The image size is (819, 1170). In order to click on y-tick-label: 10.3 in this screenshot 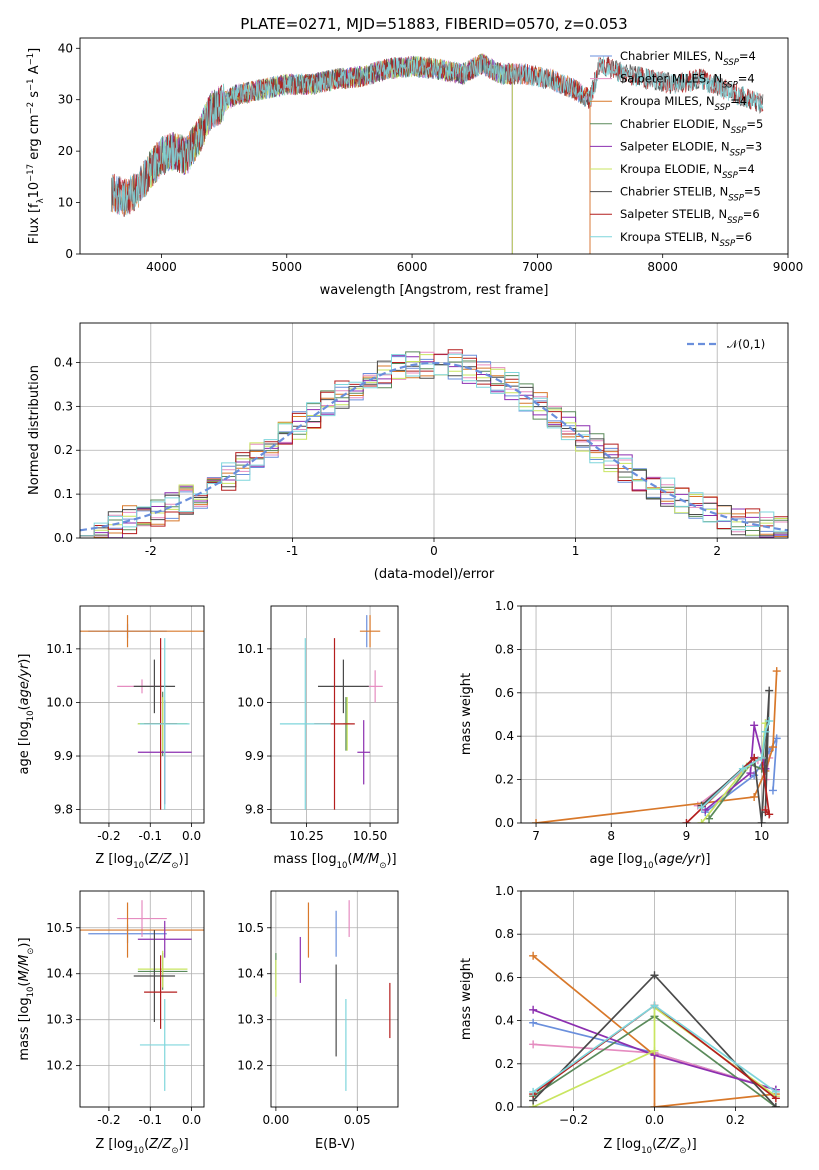, I will do `click(250, 1020)`.